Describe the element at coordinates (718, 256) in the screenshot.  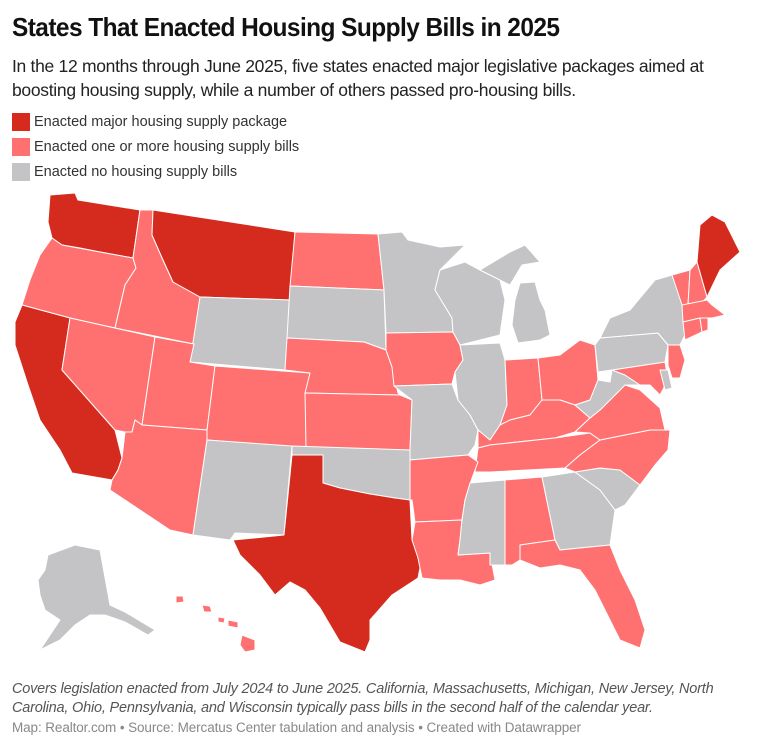
I see `state-ME` at that location.